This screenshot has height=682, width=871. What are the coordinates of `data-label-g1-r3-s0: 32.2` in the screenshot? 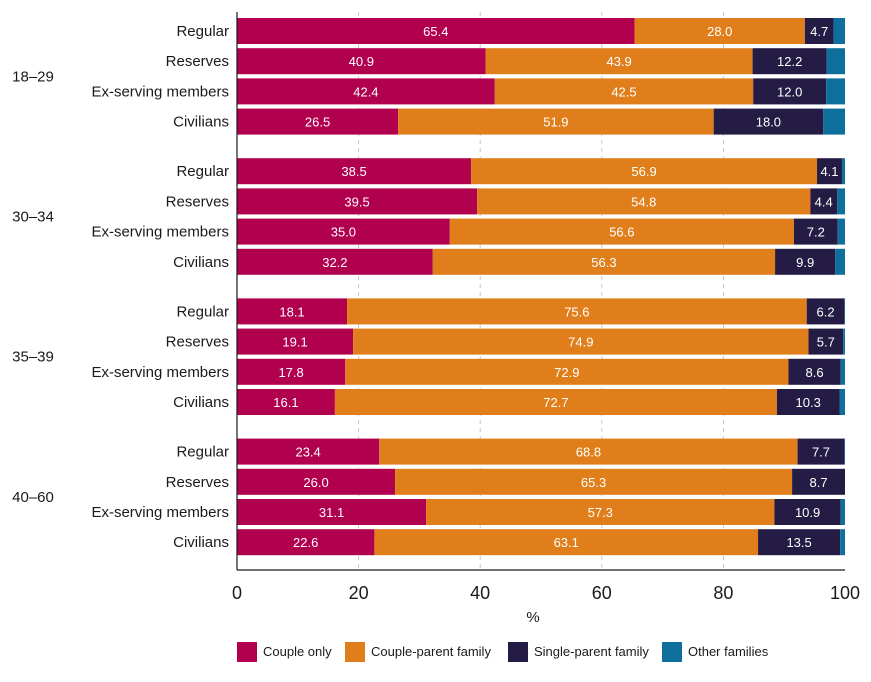 It's located at (334, 262).